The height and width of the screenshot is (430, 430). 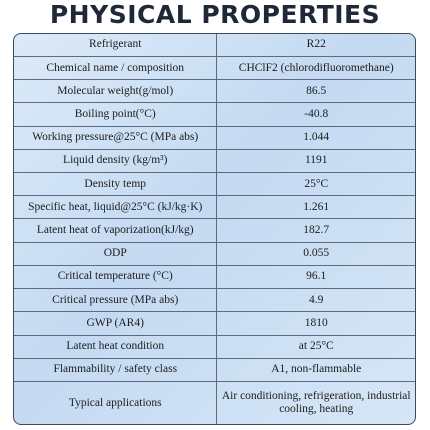 I want to click on property-name: Molecular weight(g/mol), so click(x=116, y=91).